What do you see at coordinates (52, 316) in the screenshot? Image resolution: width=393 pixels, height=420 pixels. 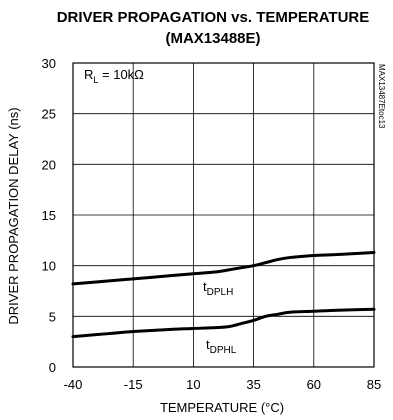 I see `y-tick-label: 5` at bounding box center [52, 316].